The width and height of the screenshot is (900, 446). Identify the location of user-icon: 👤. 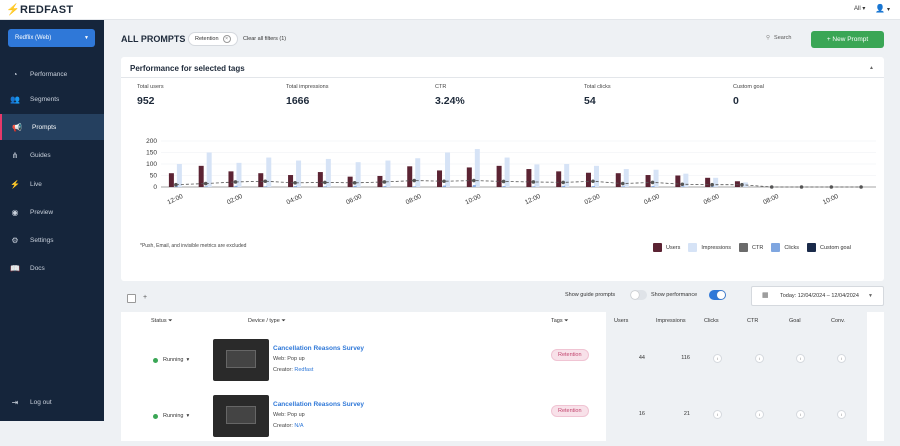
(880, 8).